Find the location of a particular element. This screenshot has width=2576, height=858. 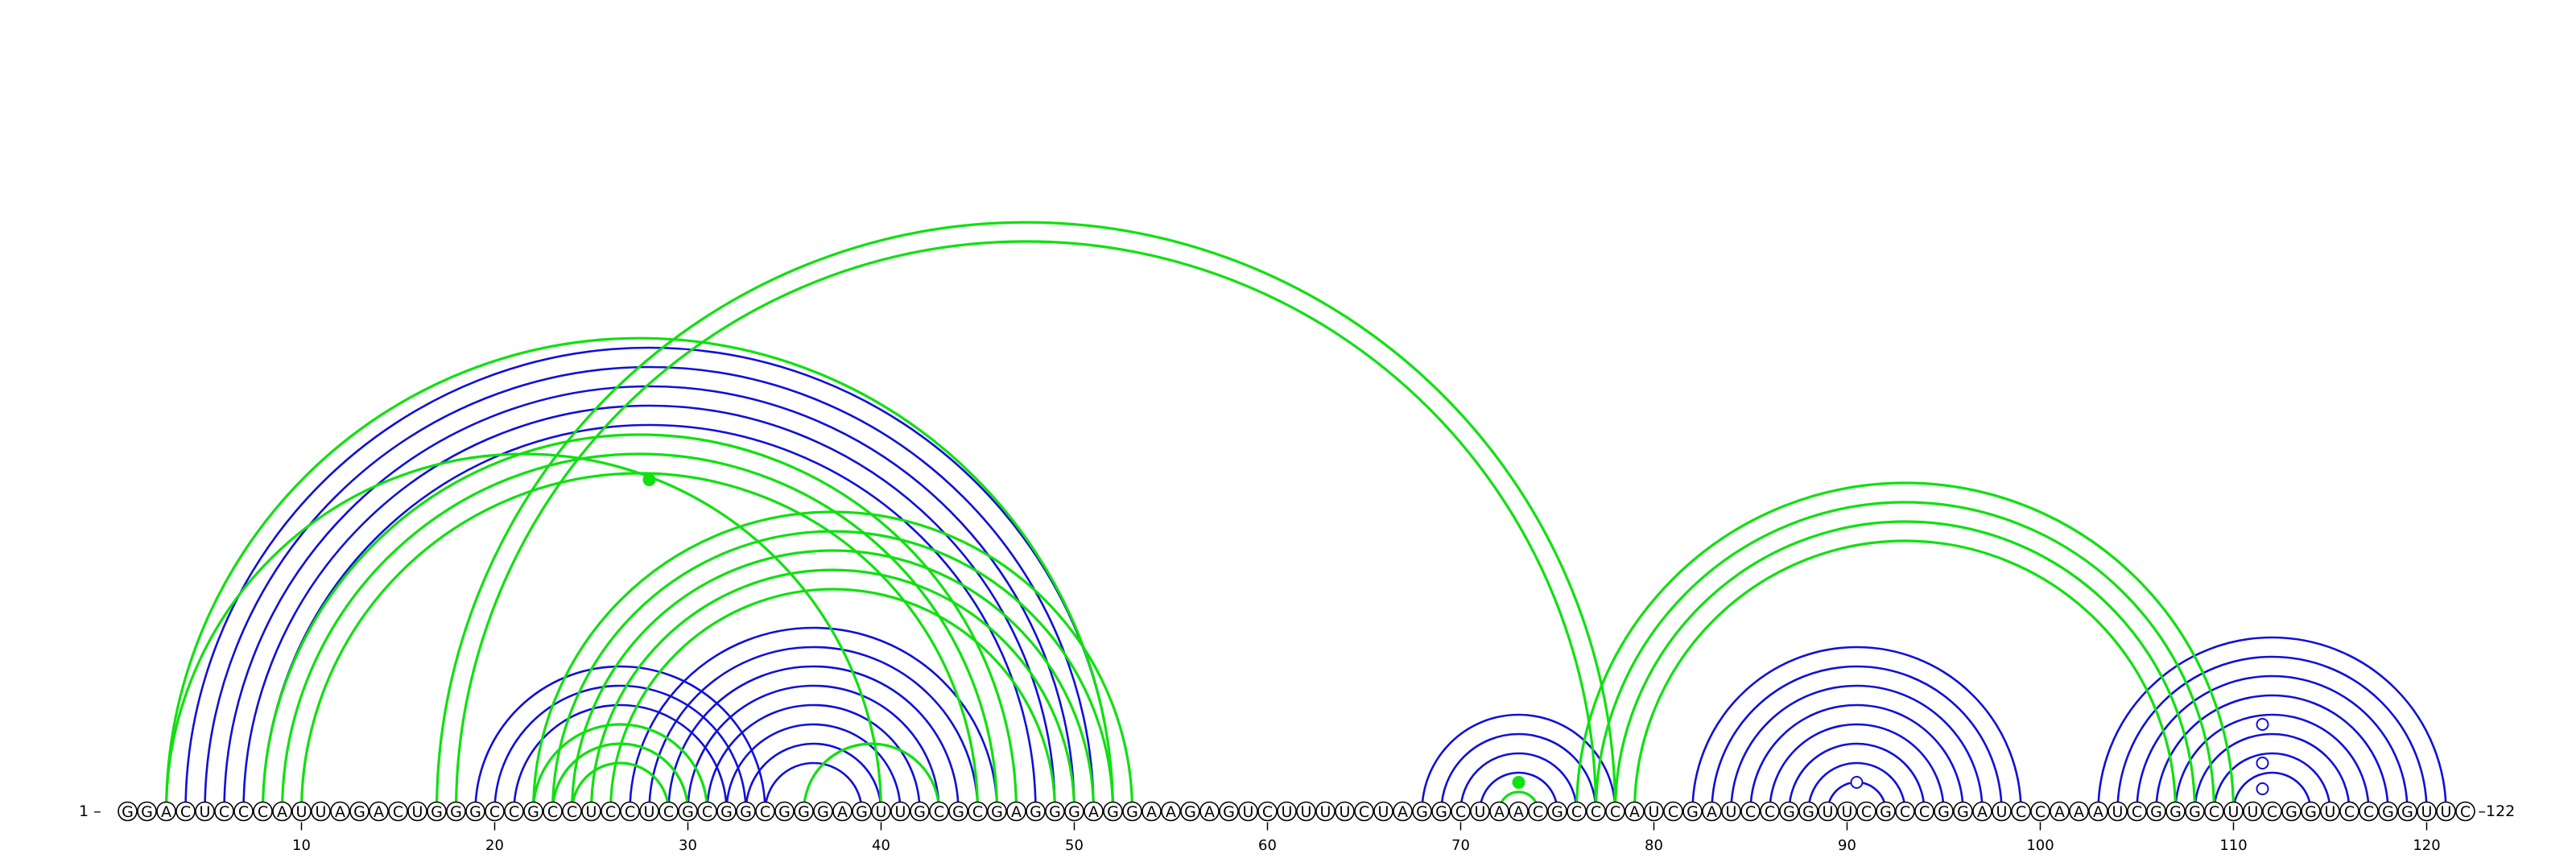

tick-label: 90 is located at coordinates (1847, 846).